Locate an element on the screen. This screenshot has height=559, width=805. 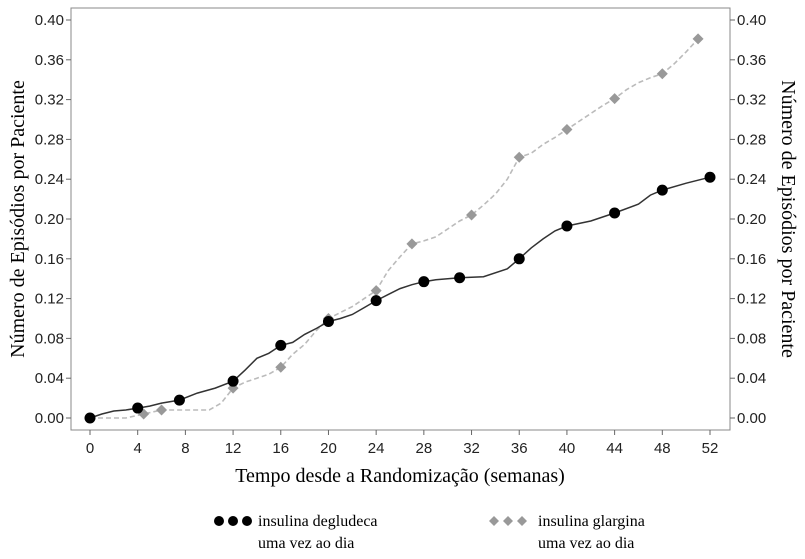
x-tick-label: 0 is located at coordinates (90, 448).